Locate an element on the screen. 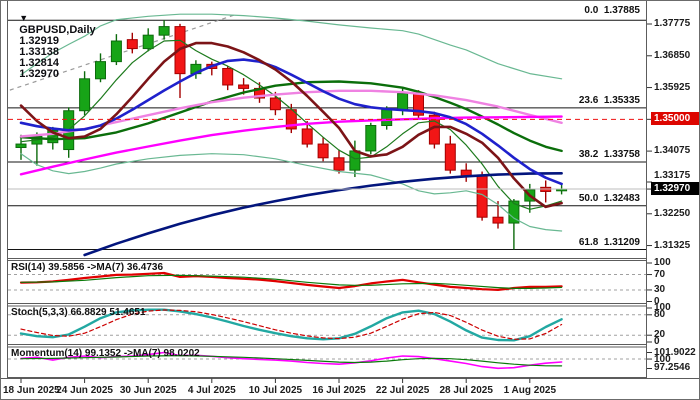 The width and height of the screenshot is (700, 400). stoch-scale-100: 100 is located at coordinates (662, 307).